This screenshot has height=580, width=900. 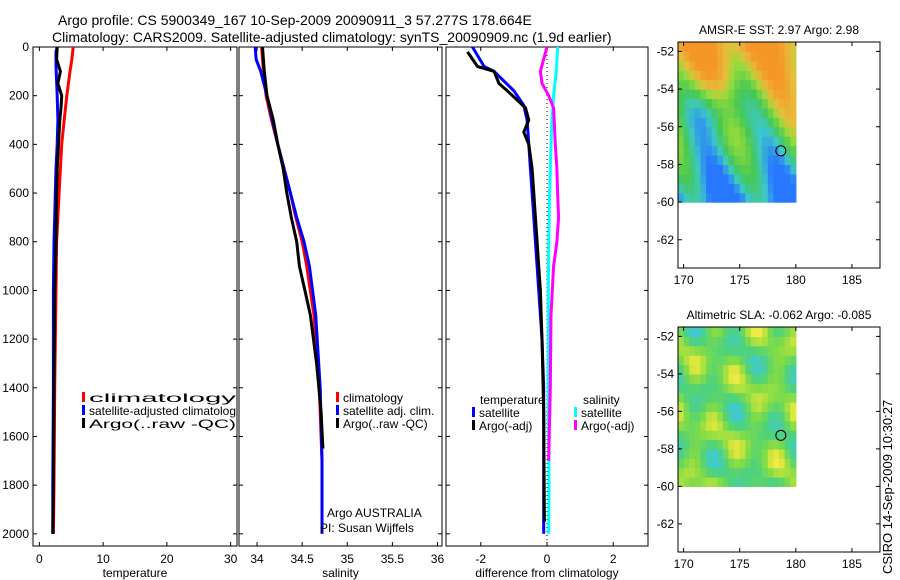 What do you see at coordinates (781, 435) in the screenshot?
I see `argo-location-marker` at bounding box center [781, 435].